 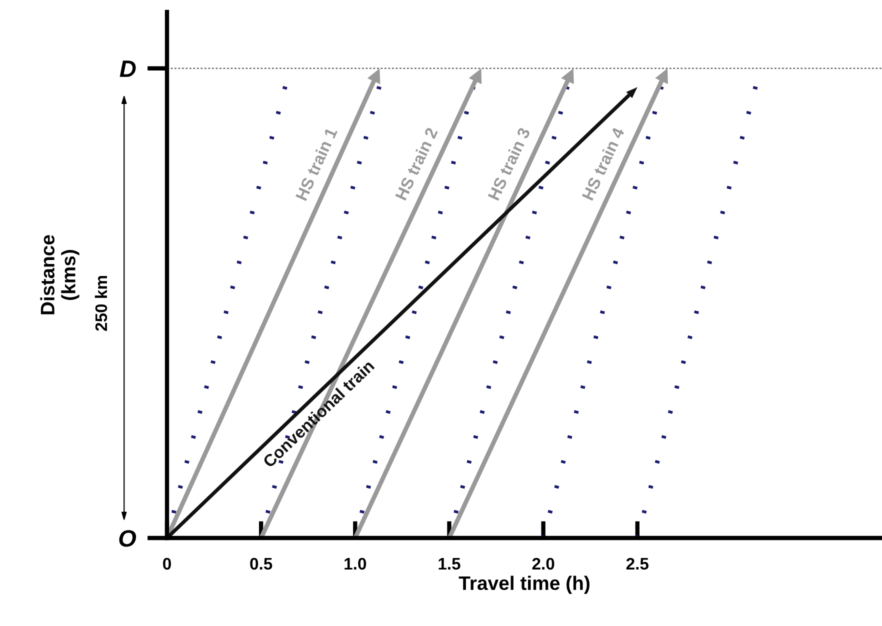 What do you see at coordinates (167, 564) in the screenshot?
I see `x-tick-label: 0` at bounding box center [167, 564].